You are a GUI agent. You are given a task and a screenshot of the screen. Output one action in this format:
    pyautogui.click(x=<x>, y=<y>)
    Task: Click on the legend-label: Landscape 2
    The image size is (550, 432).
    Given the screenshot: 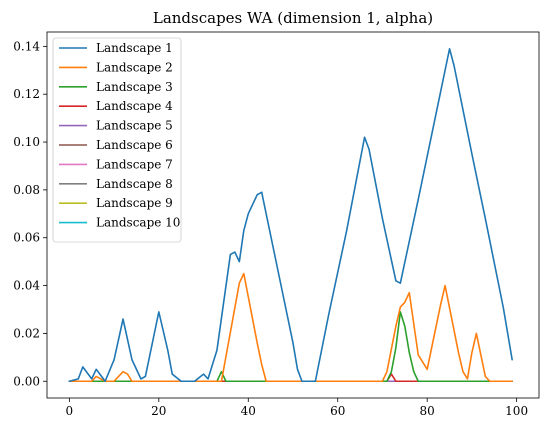 What is the action you would take?
    pyautogui.click(x=134, y=67)
    